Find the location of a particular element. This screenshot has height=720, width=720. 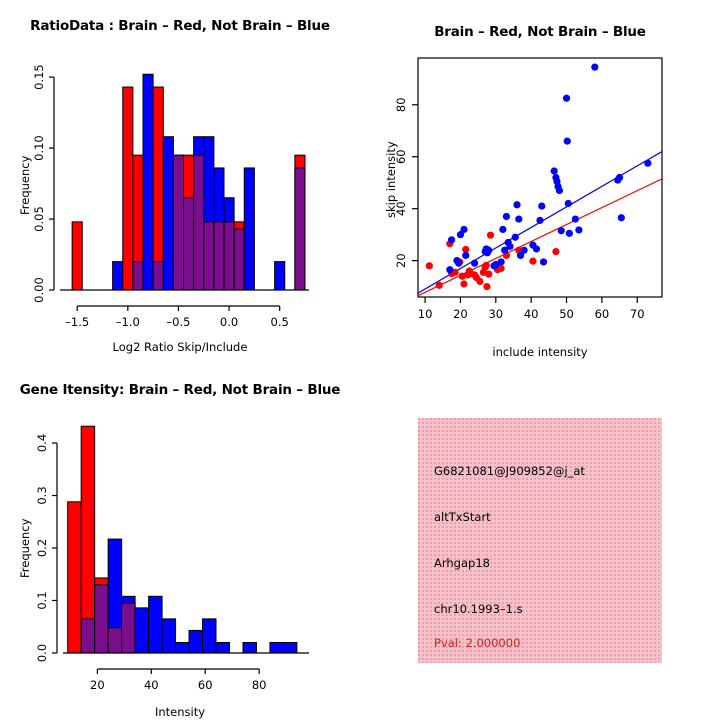

scatter-y-tick-label: 40 is located at coordinates (401, 208).